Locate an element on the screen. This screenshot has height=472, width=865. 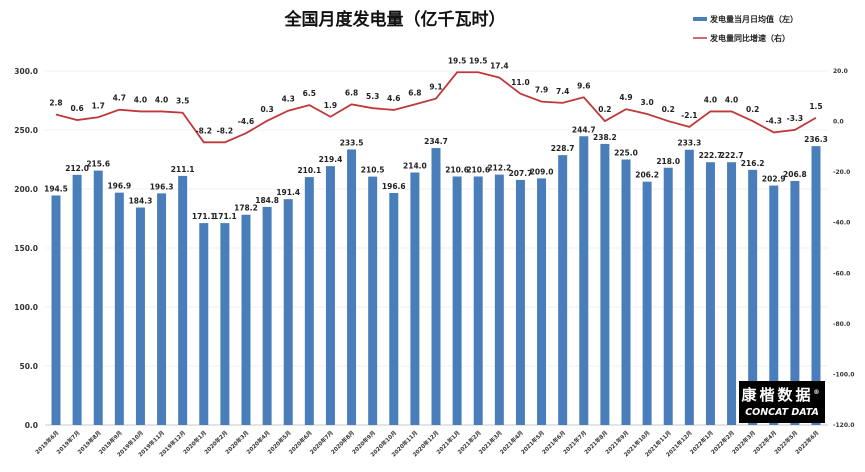
left-tick-label: 50.0 is located at coordinates (28, 366).